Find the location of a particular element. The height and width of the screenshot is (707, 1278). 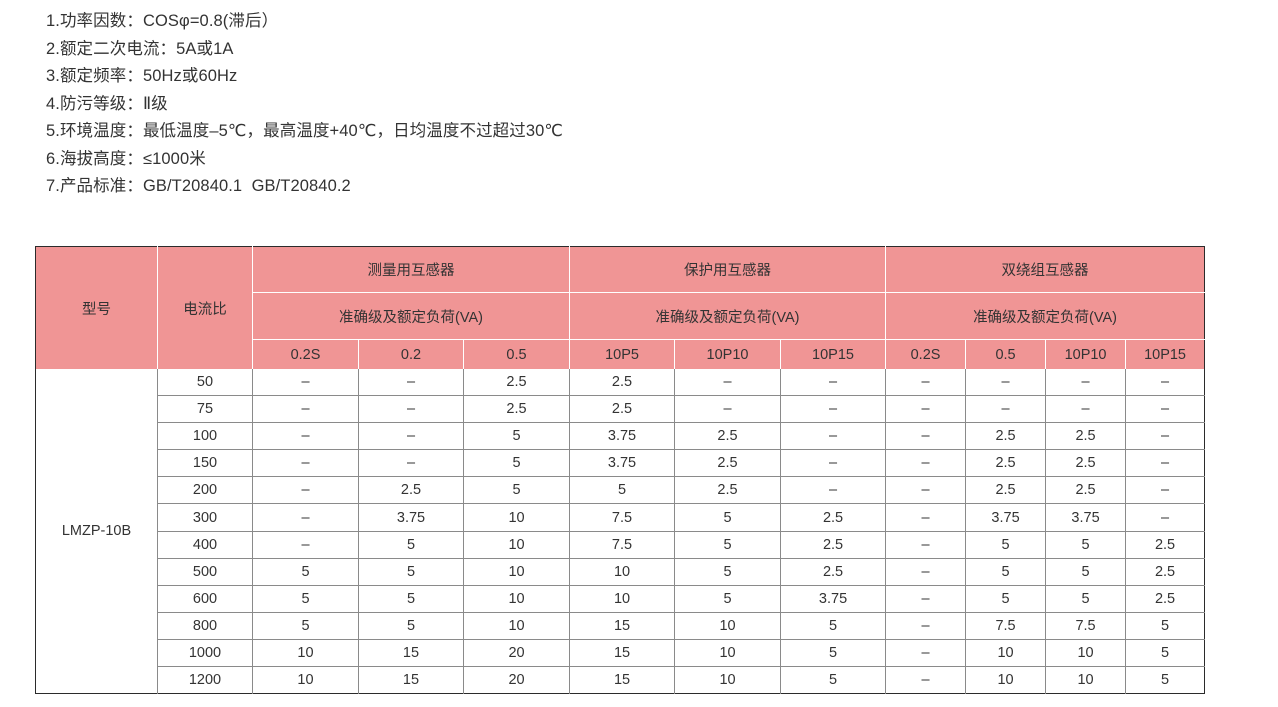

header-group-protection: 保护用互感器 is located at coordinates (728, 269).